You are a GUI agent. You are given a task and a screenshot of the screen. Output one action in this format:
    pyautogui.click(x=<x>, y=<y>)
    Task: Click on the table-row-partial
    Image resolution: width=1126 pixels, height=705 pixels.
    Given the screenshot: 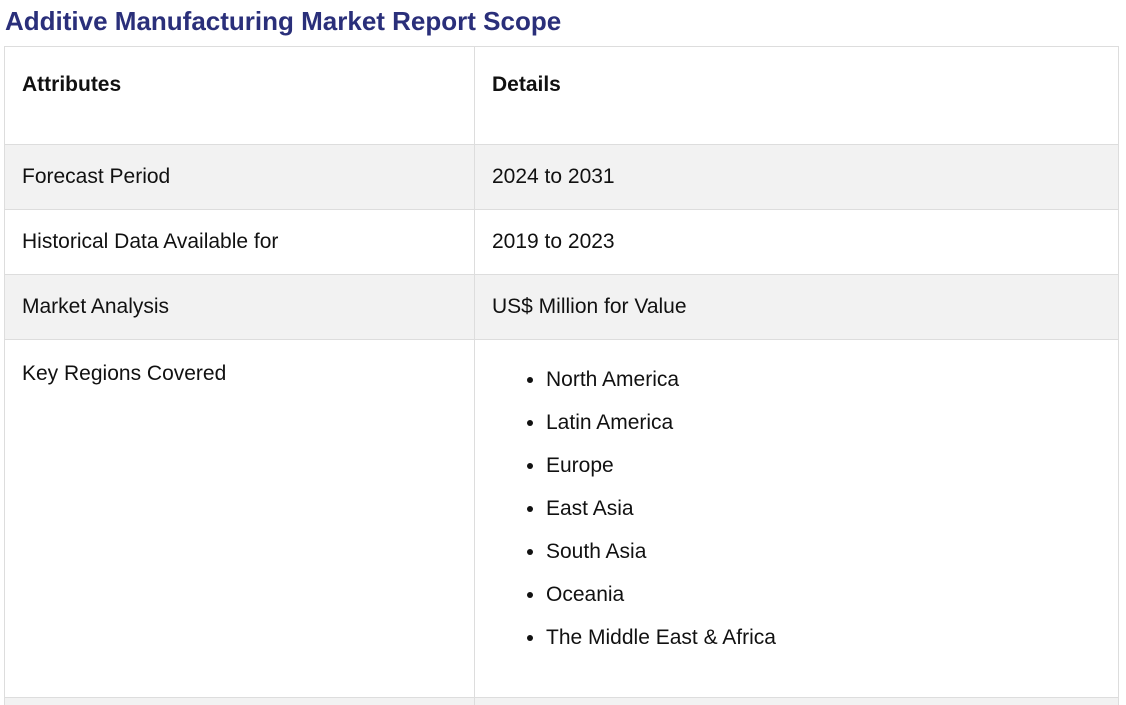 What is the action you would take?
    pyautogui.click(x=561, y=701)
    